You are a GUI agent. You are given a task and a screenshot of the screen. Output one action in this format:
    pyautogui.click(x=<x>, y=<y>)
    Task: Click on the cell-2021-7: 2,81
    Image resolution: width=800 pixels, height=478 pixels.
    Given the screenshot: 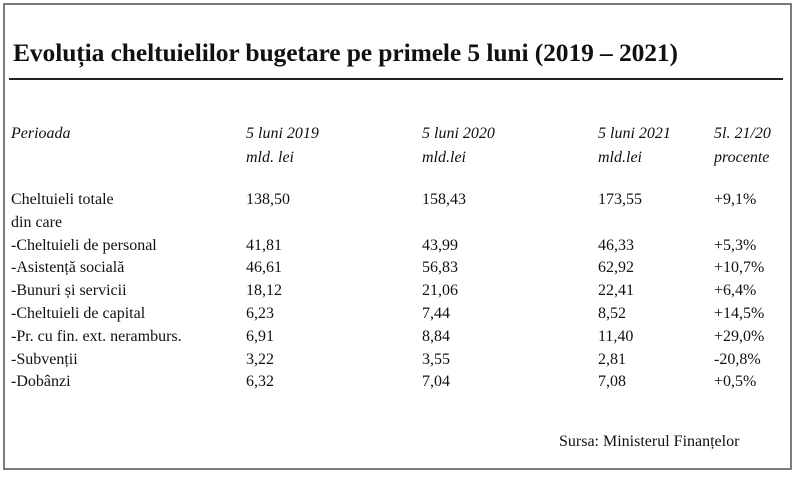 What is the action you would take?
    pyautogui.click(x=612, y=359)
    